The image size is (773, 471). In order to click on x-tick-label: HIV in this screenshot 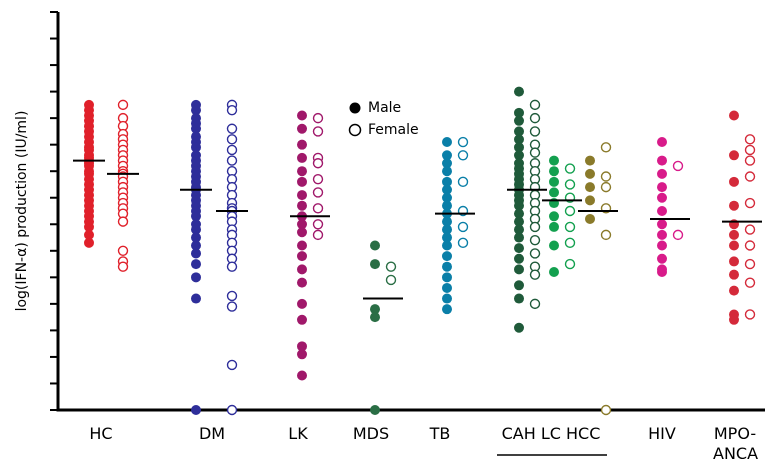, I will do `click(662, 433)`.